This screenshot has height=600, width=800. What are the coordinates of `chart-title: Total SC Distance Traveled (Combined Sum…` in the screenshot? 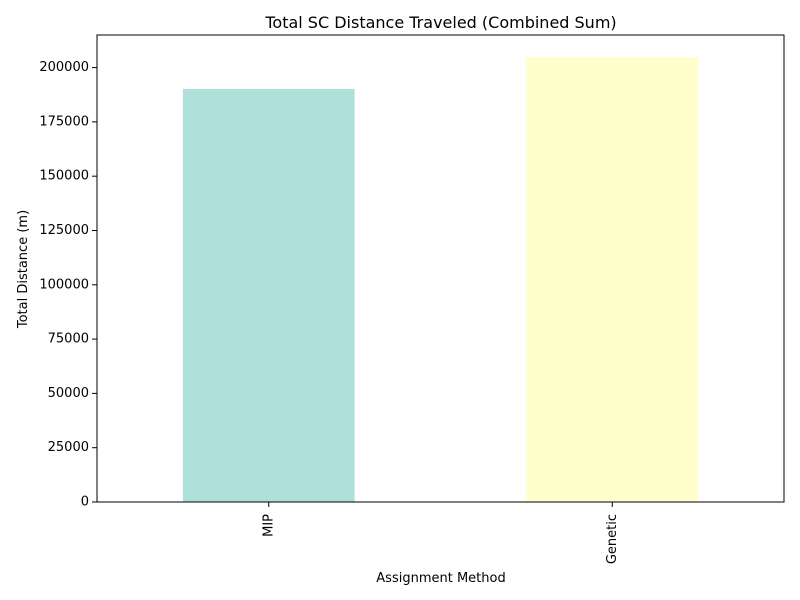 It's located at (440, 22).